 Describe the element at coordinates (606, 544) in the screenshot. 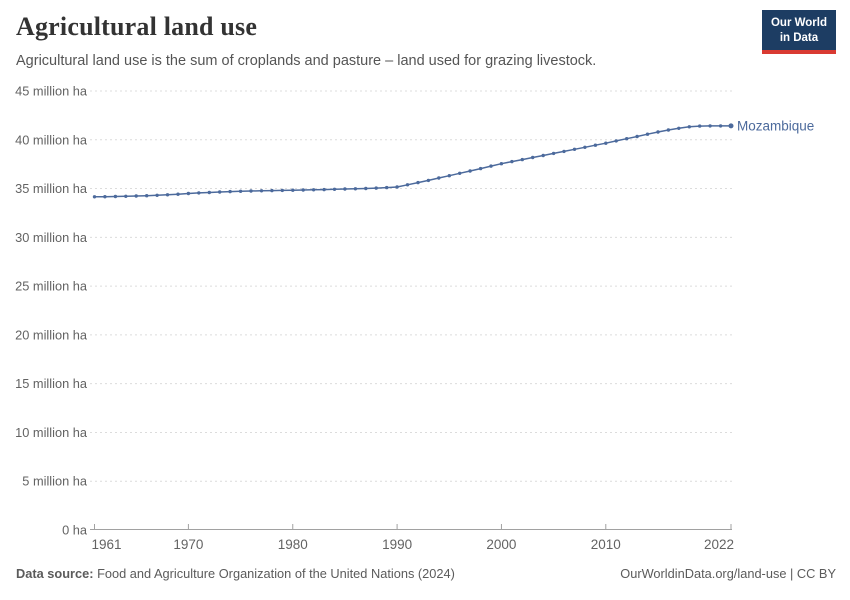

I see `x-axis-tick-label: 2010` at that location.